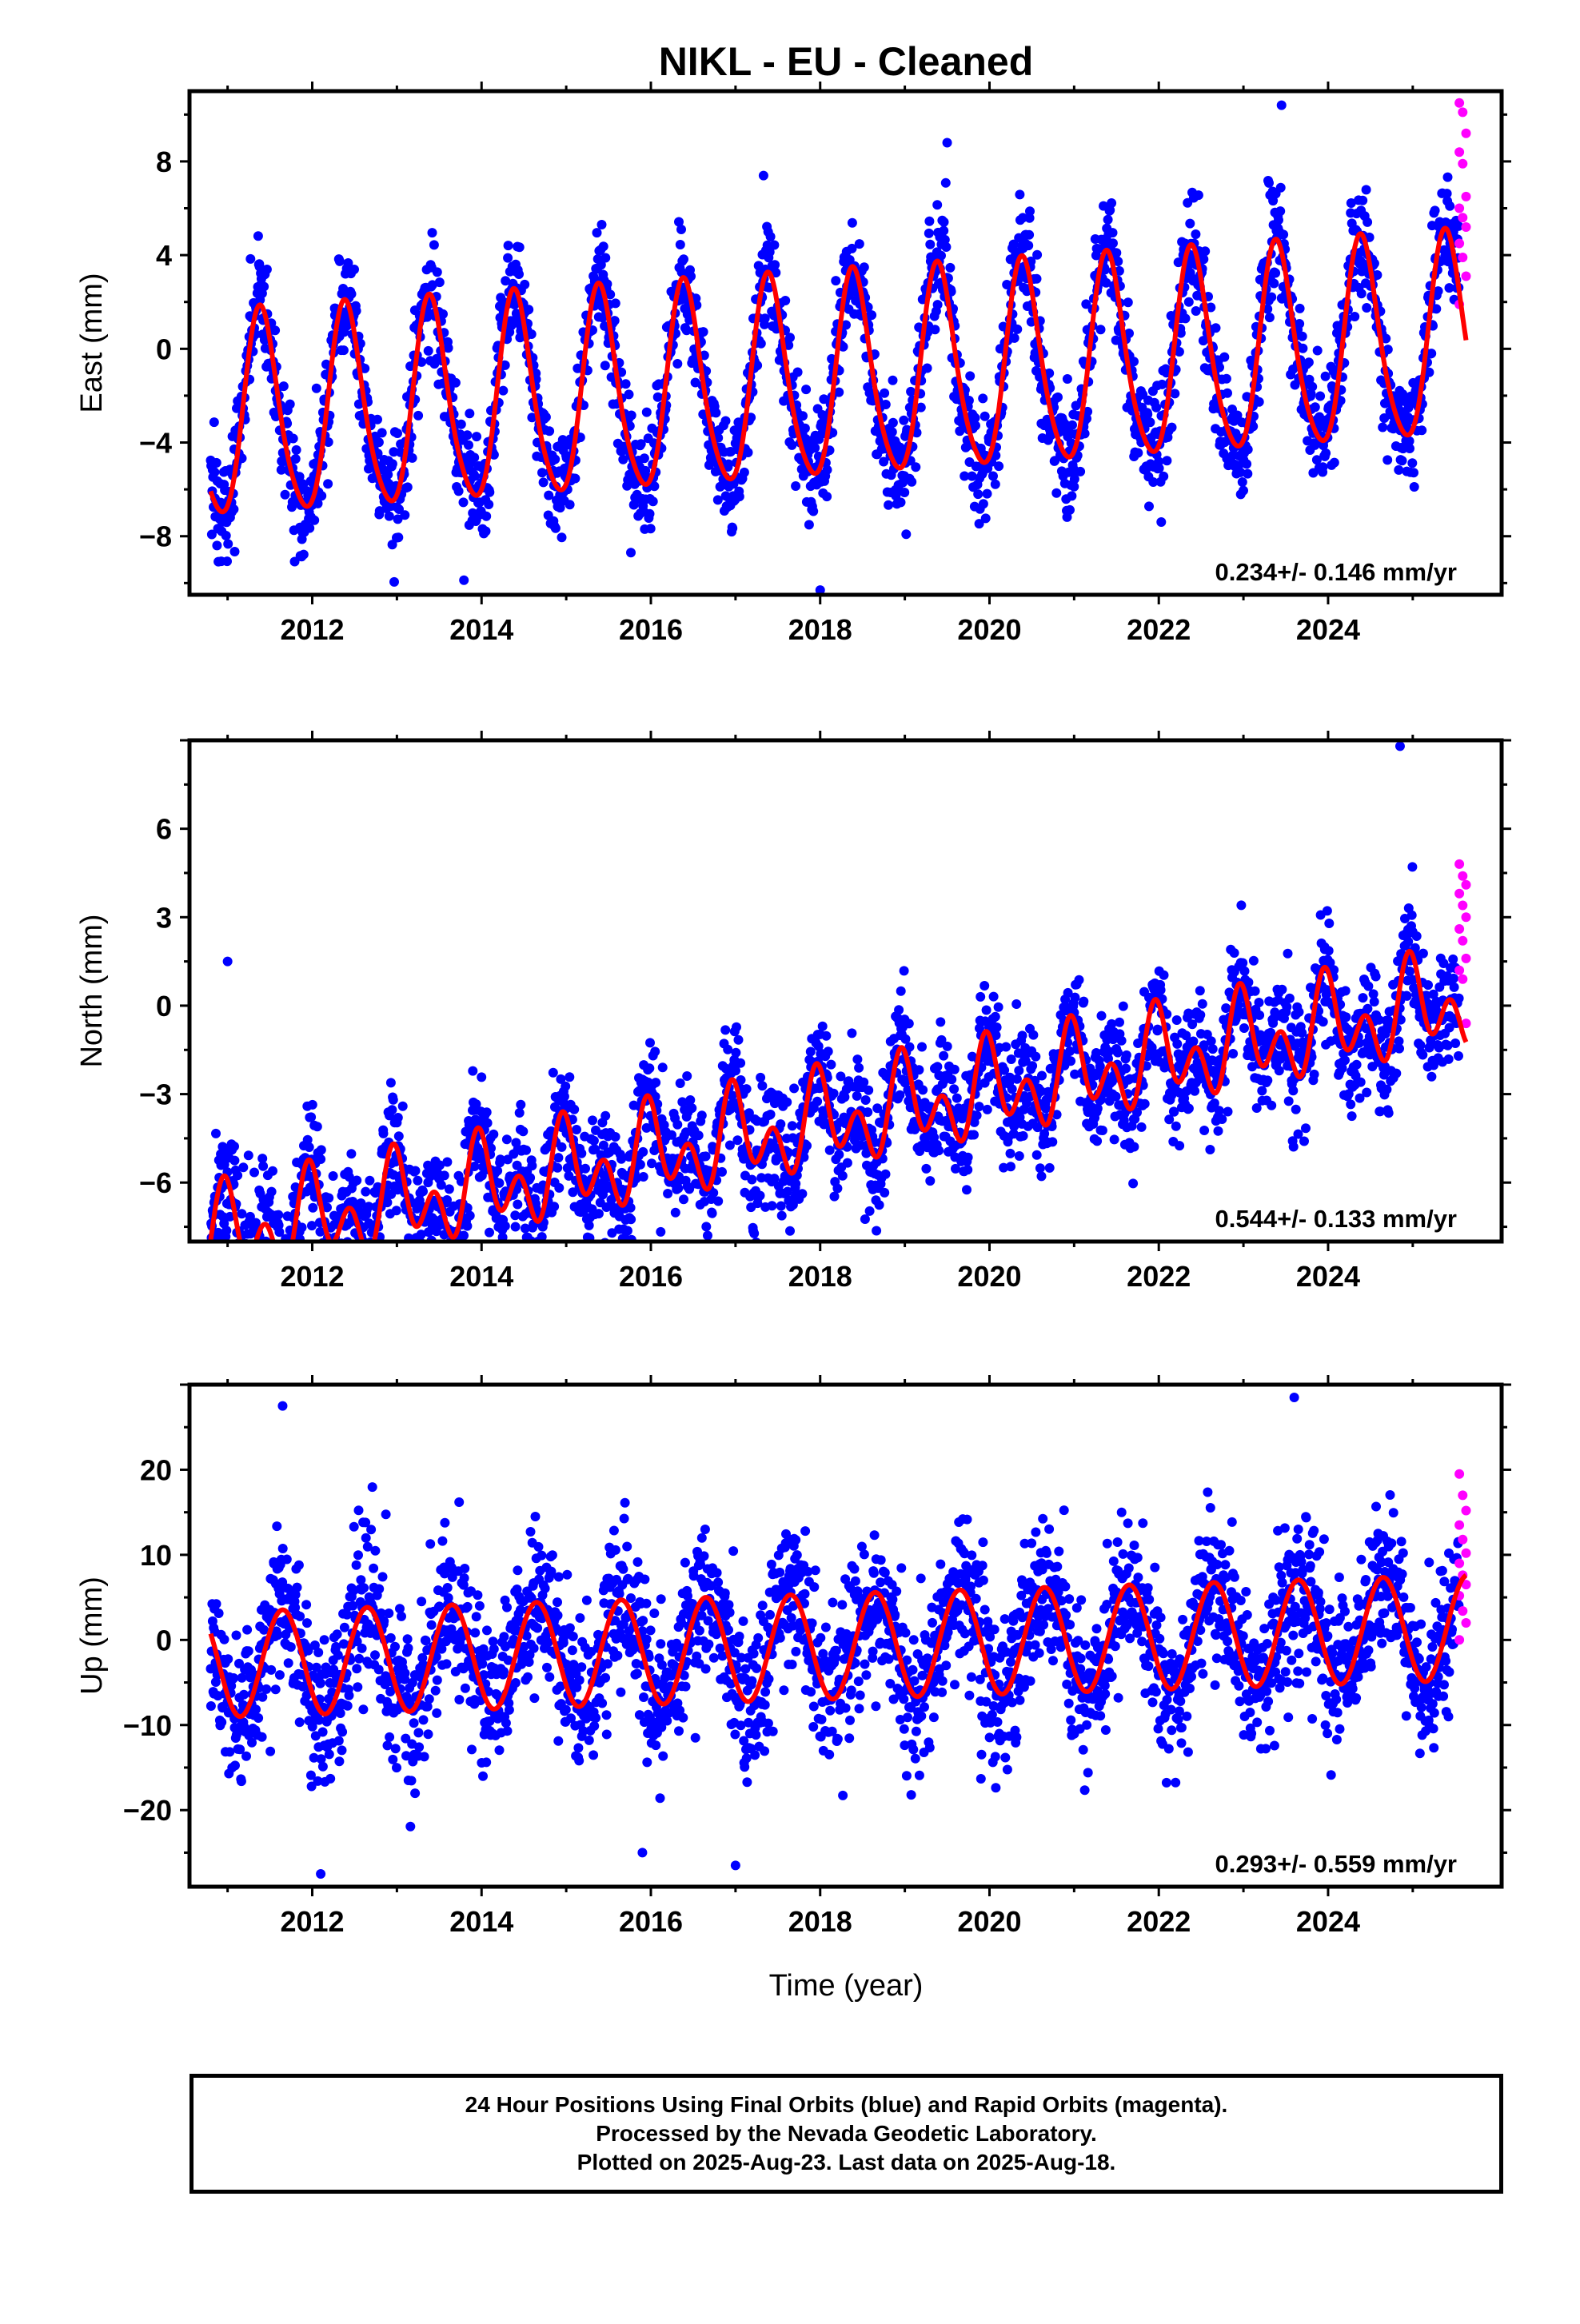 The height and width of the screenshot is (2324, 1580). Describe the element at coordinates (164, 255) in the screenshot. I see `y-tick-label: 4` at that location.